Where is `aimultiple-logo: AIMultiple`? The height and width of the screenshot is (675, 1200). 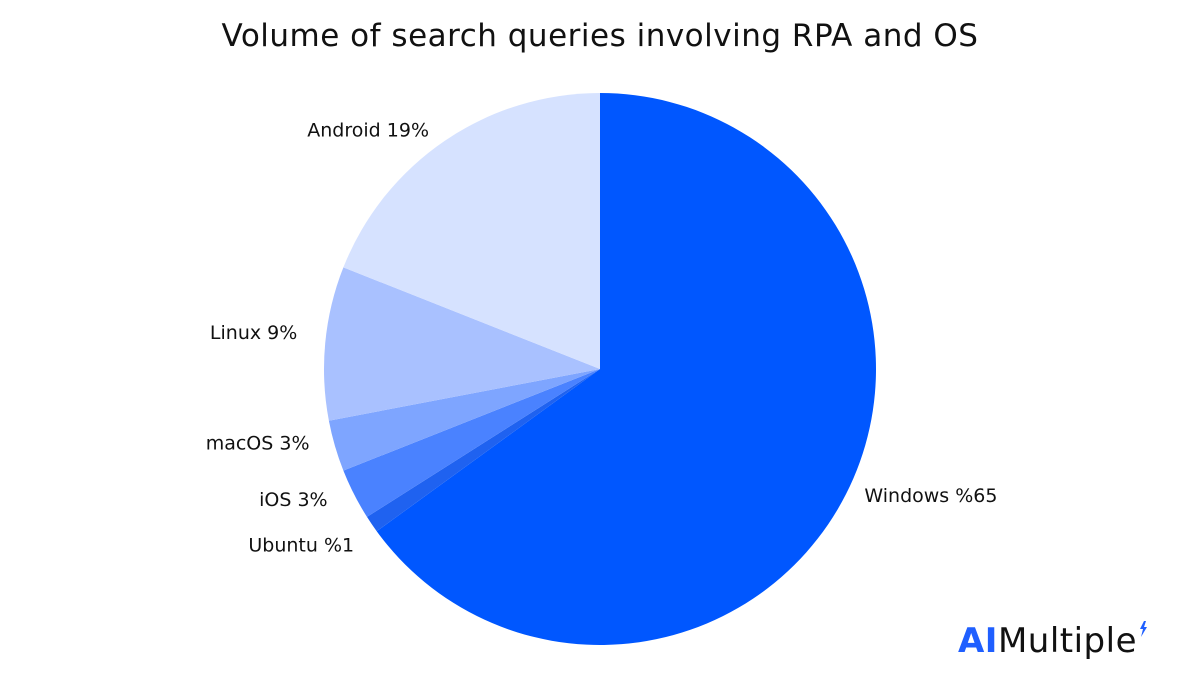
aimultiple-logo: AIMultiple is located at coordinates (1053, 641).